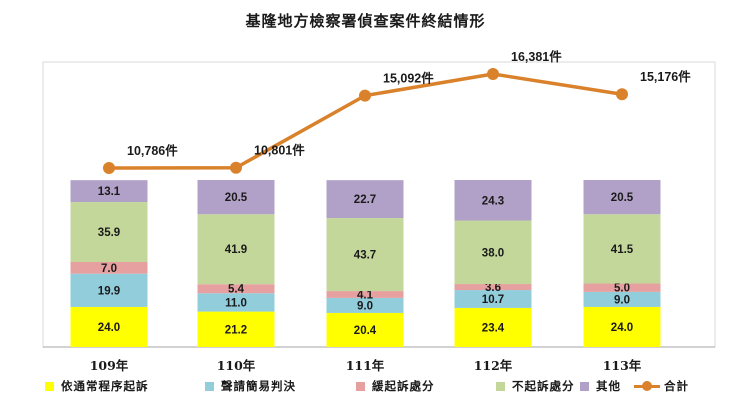 The width and height of the screenshot is (731, 402). I want to click on data-label: 43.7, so click(365, 256).